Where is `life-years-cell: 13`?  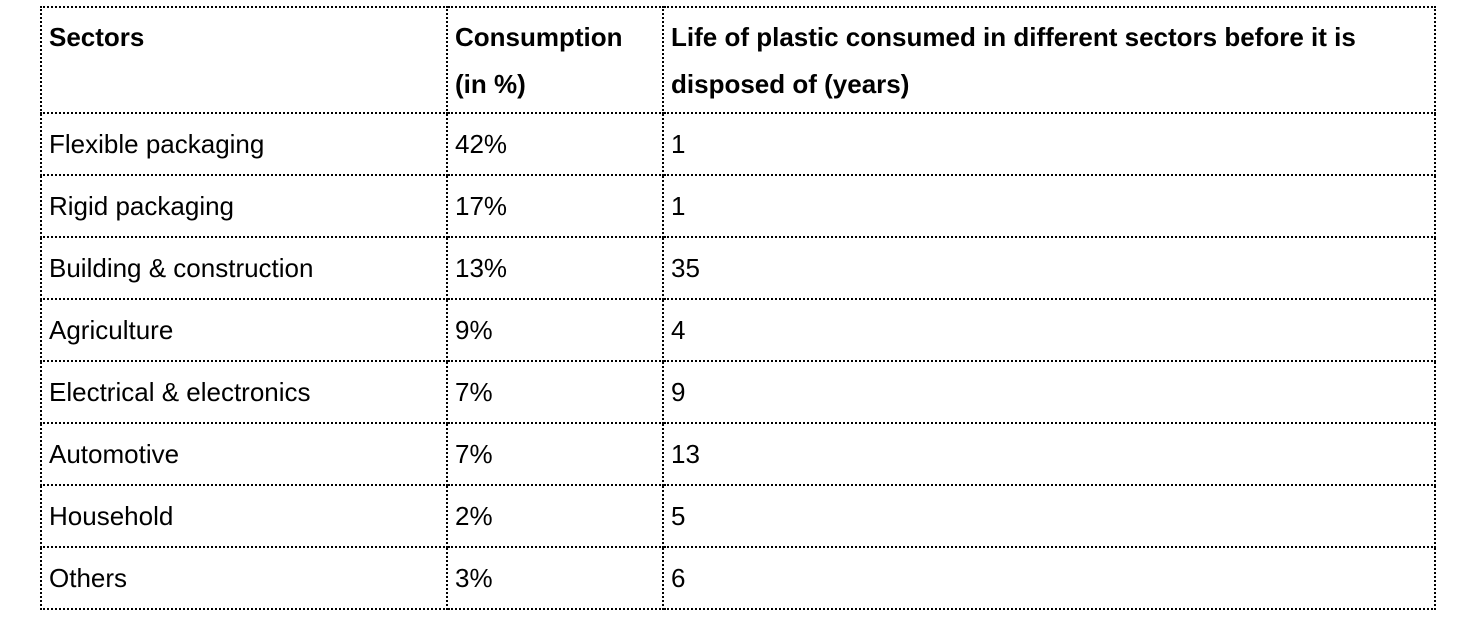
life-years-cell: 13 is located at coordinates (1049, 454).